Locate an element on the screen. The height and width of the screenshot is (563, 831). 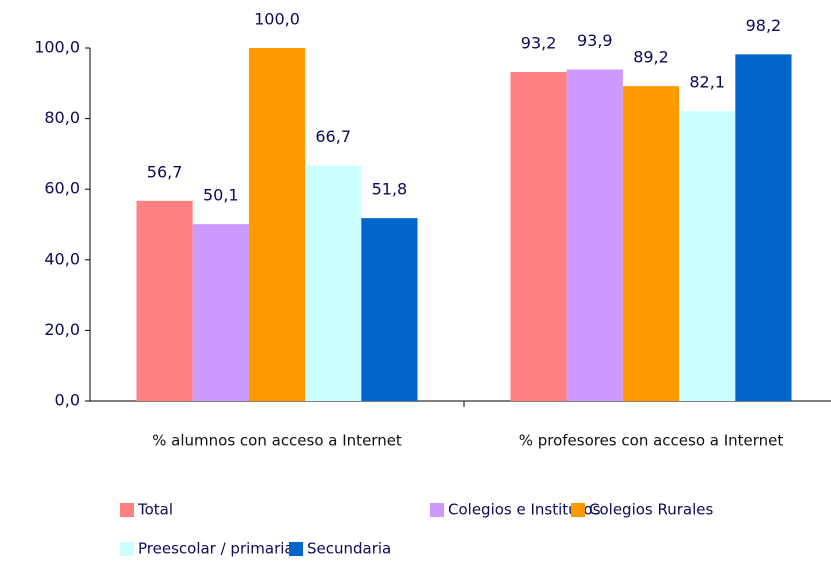
legend-label: Preescolar / primaria is located at coordinates (216, 549).